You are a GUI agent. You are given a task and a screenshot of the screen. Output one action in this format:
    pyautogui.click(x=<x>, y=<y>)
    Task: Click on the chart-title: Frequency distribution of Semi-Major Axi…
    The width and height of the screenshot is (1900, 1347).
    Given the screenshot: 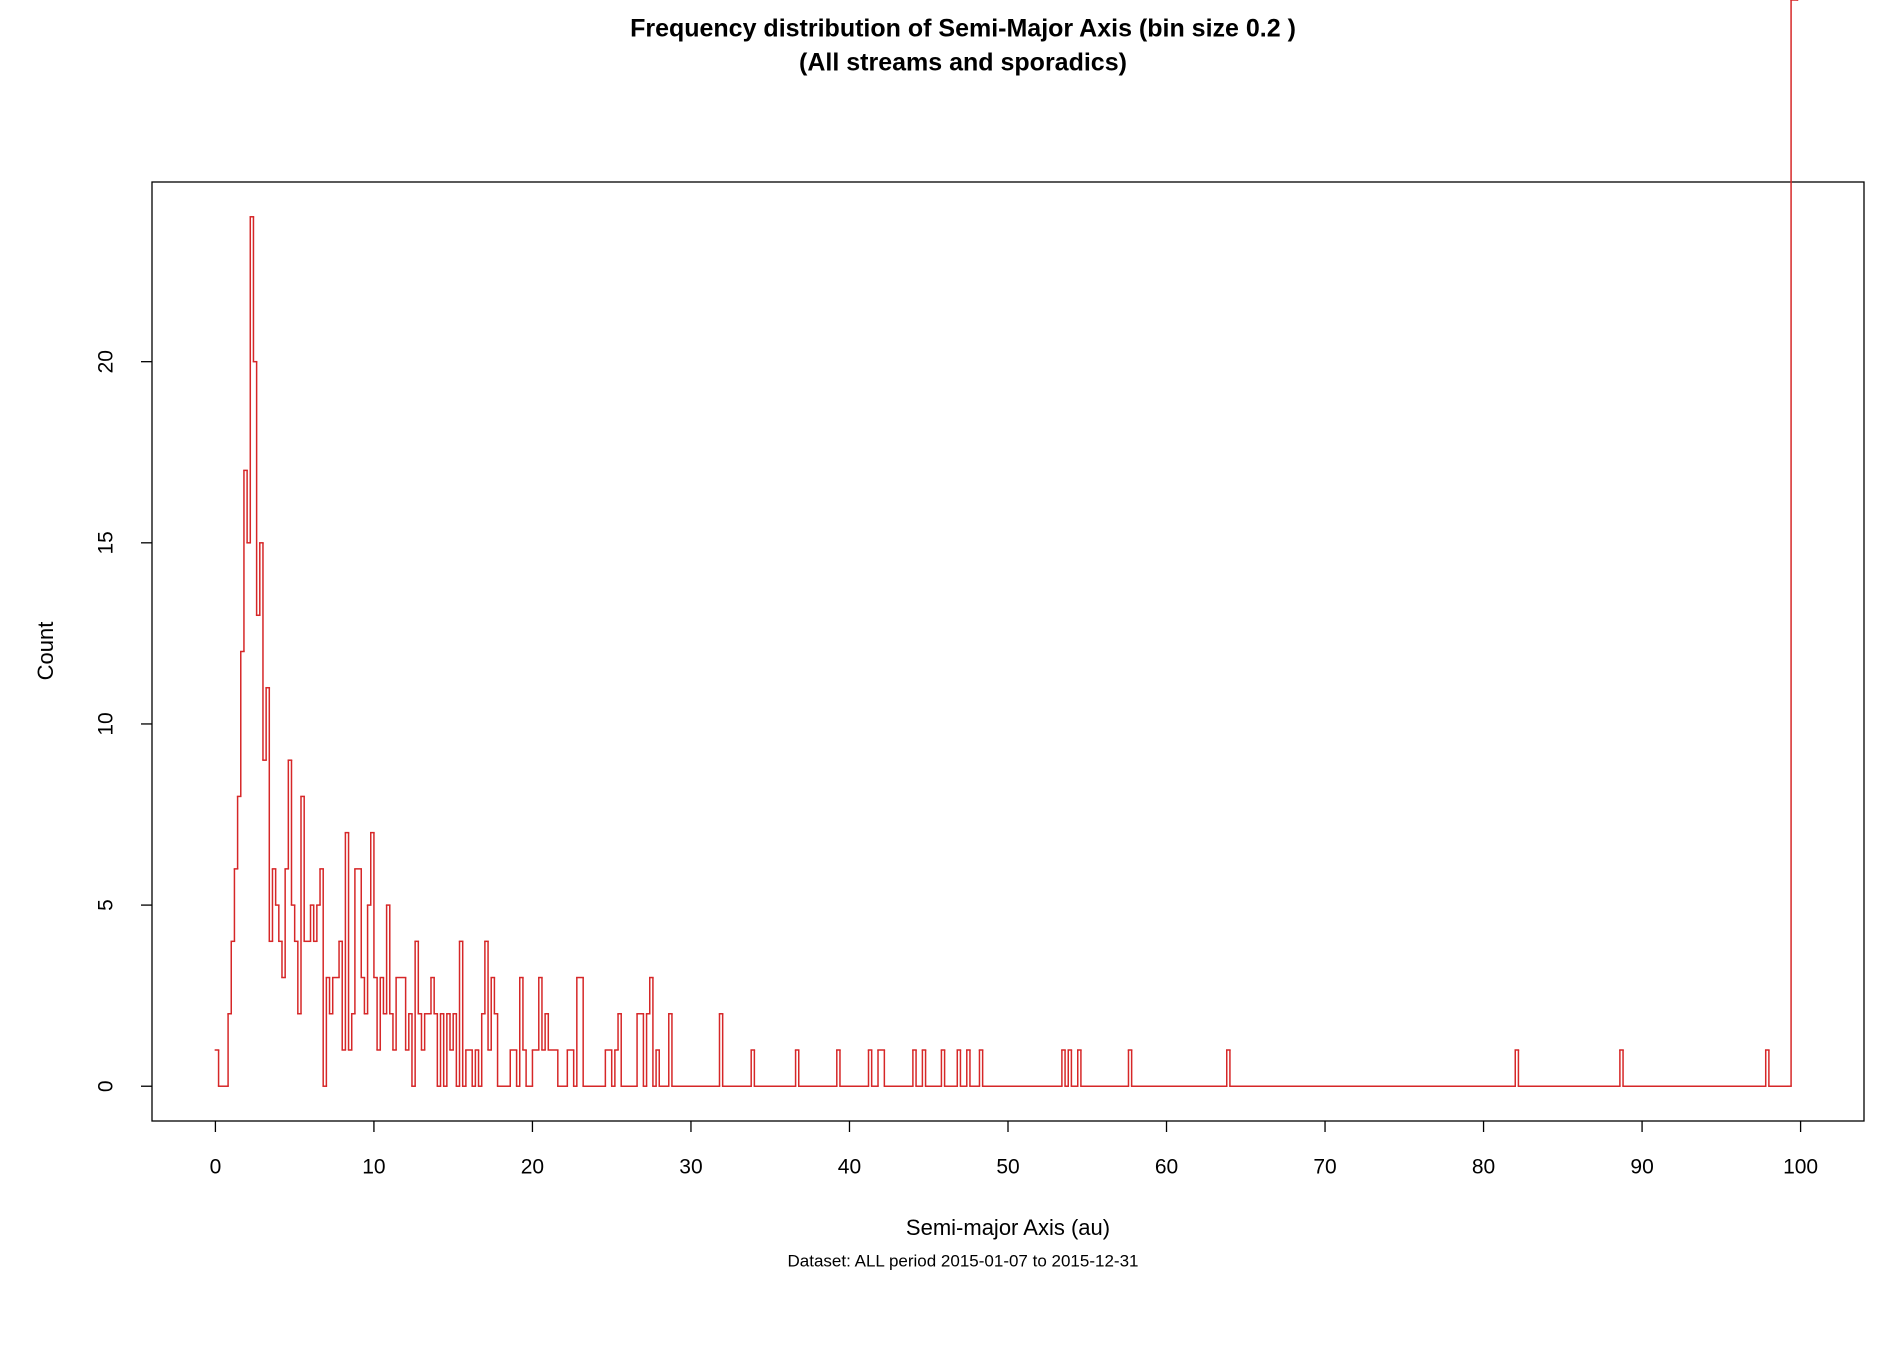 What is the action you would take?
    pyautogui.click(x=963, y=29)
    